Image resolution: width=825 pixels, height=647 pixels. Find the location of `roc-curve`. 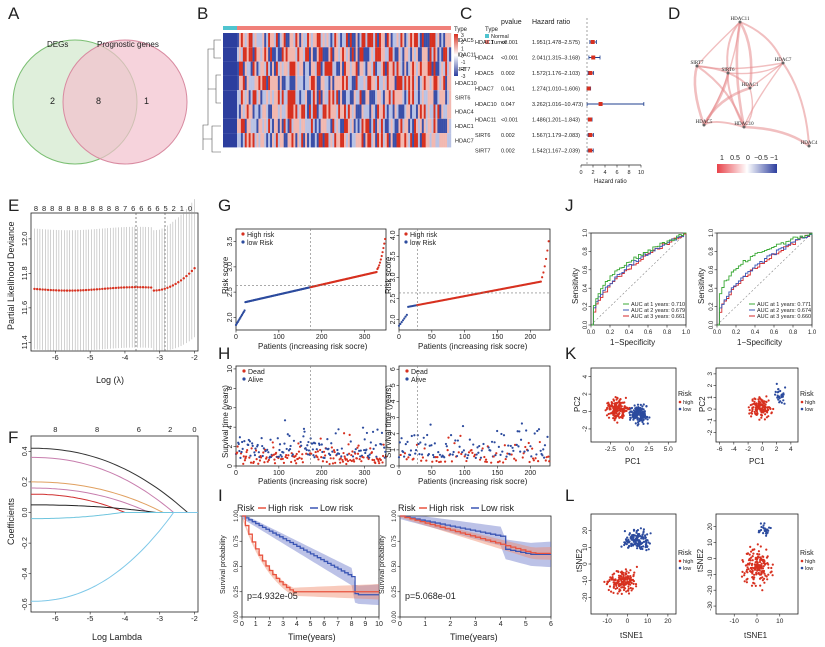

roc-curve is located at coordinates (765, 279).